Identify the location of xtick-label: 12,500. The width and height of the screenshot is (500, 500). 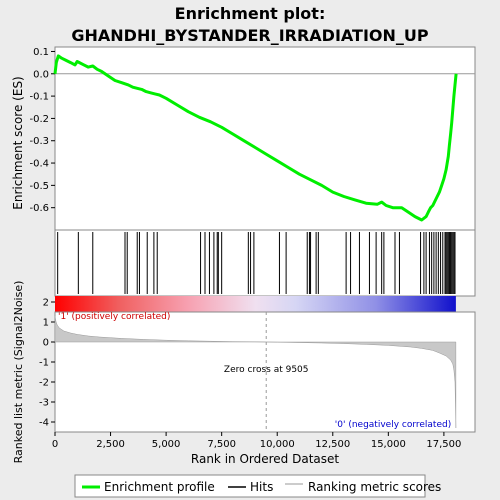
(332, 444).